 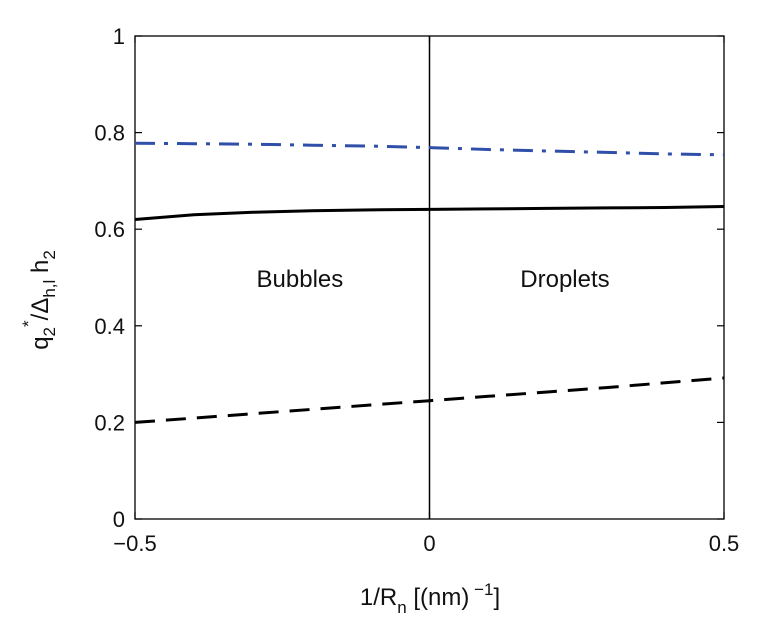 What do you see at coordinates (496, 597) in the screenshot?
I see `x-label-close: ]` at bounding box center [496, 597].